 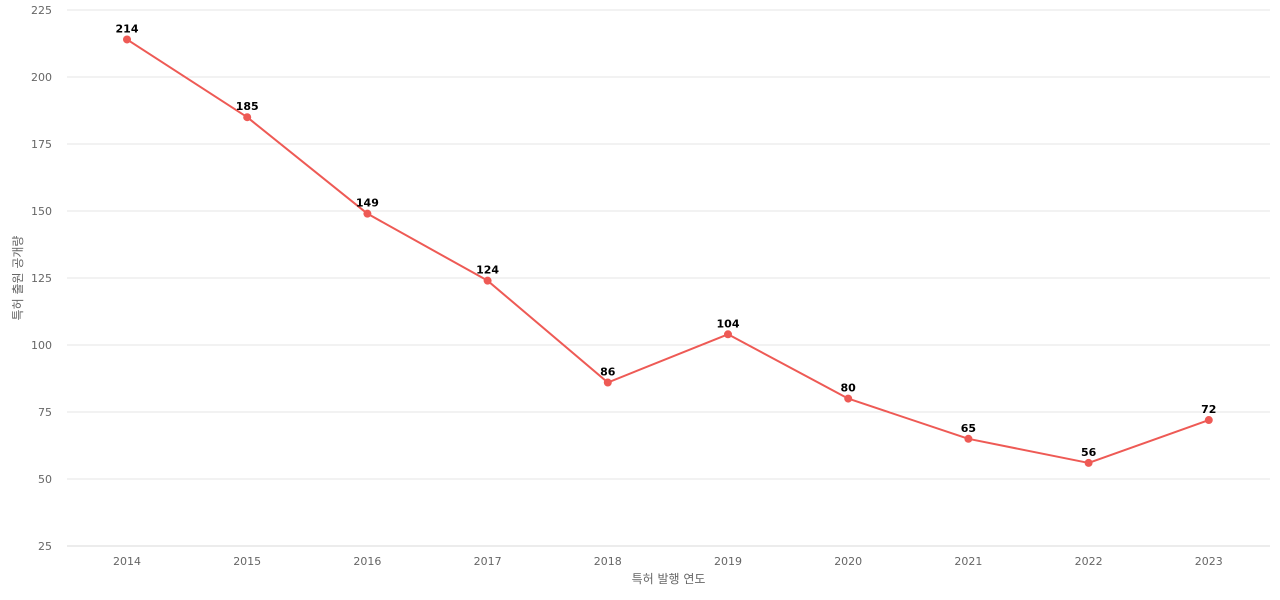 What do you see at coordinates (849, 388) in the screenshot?
I see `data-label: 80` at bounding box center [849, 388].